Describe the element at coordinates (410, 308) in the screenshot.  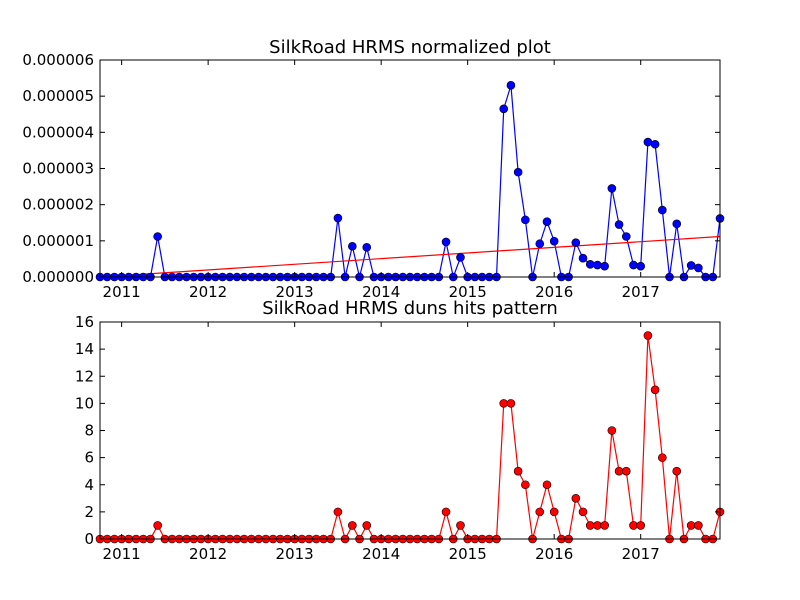
I see `chart-title: SilkRoad HRMS duns hits pattern` at that location.